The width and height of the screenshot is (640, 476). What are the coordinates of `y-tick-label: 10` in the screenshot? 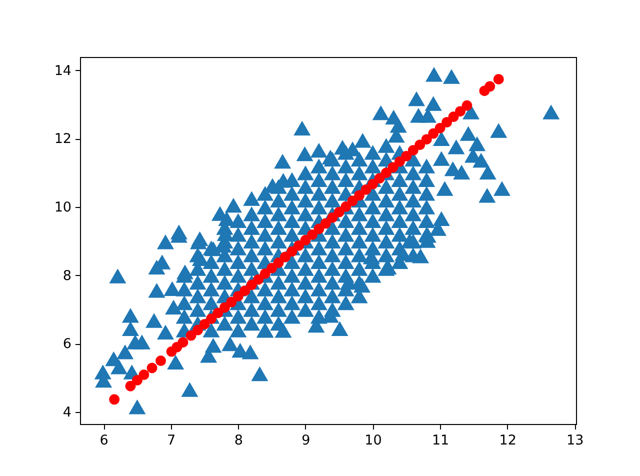 It's located at (63, 208).